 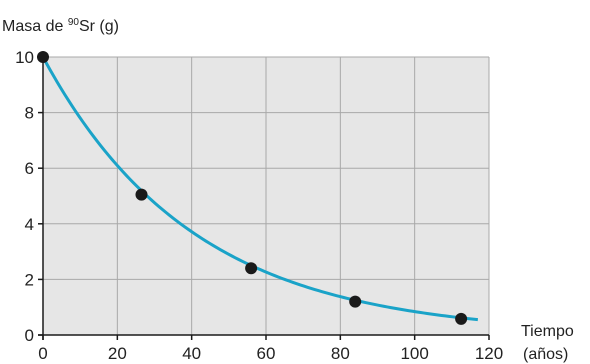 I want to click on y-tick-label-6: 6, so click(x=29, y=168).